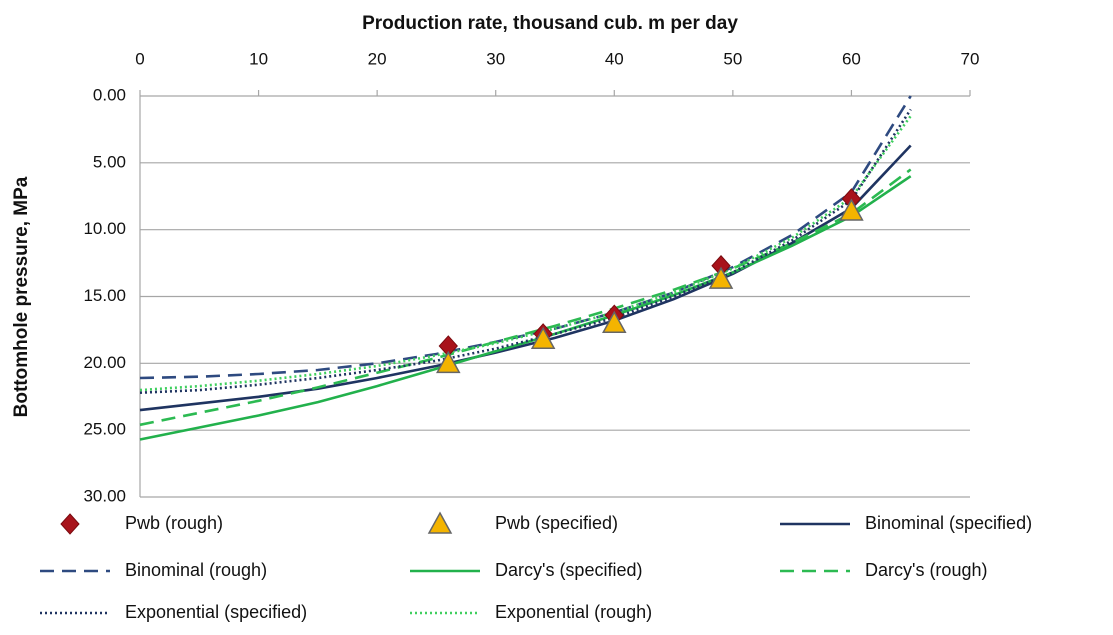 Image resolution: width=1113 pixels, height=635 pixels. What do you see at coordinates (109, 94) in the screenshot?
I see `y-tick-label: 0.00` at bounding box center [109, 94].